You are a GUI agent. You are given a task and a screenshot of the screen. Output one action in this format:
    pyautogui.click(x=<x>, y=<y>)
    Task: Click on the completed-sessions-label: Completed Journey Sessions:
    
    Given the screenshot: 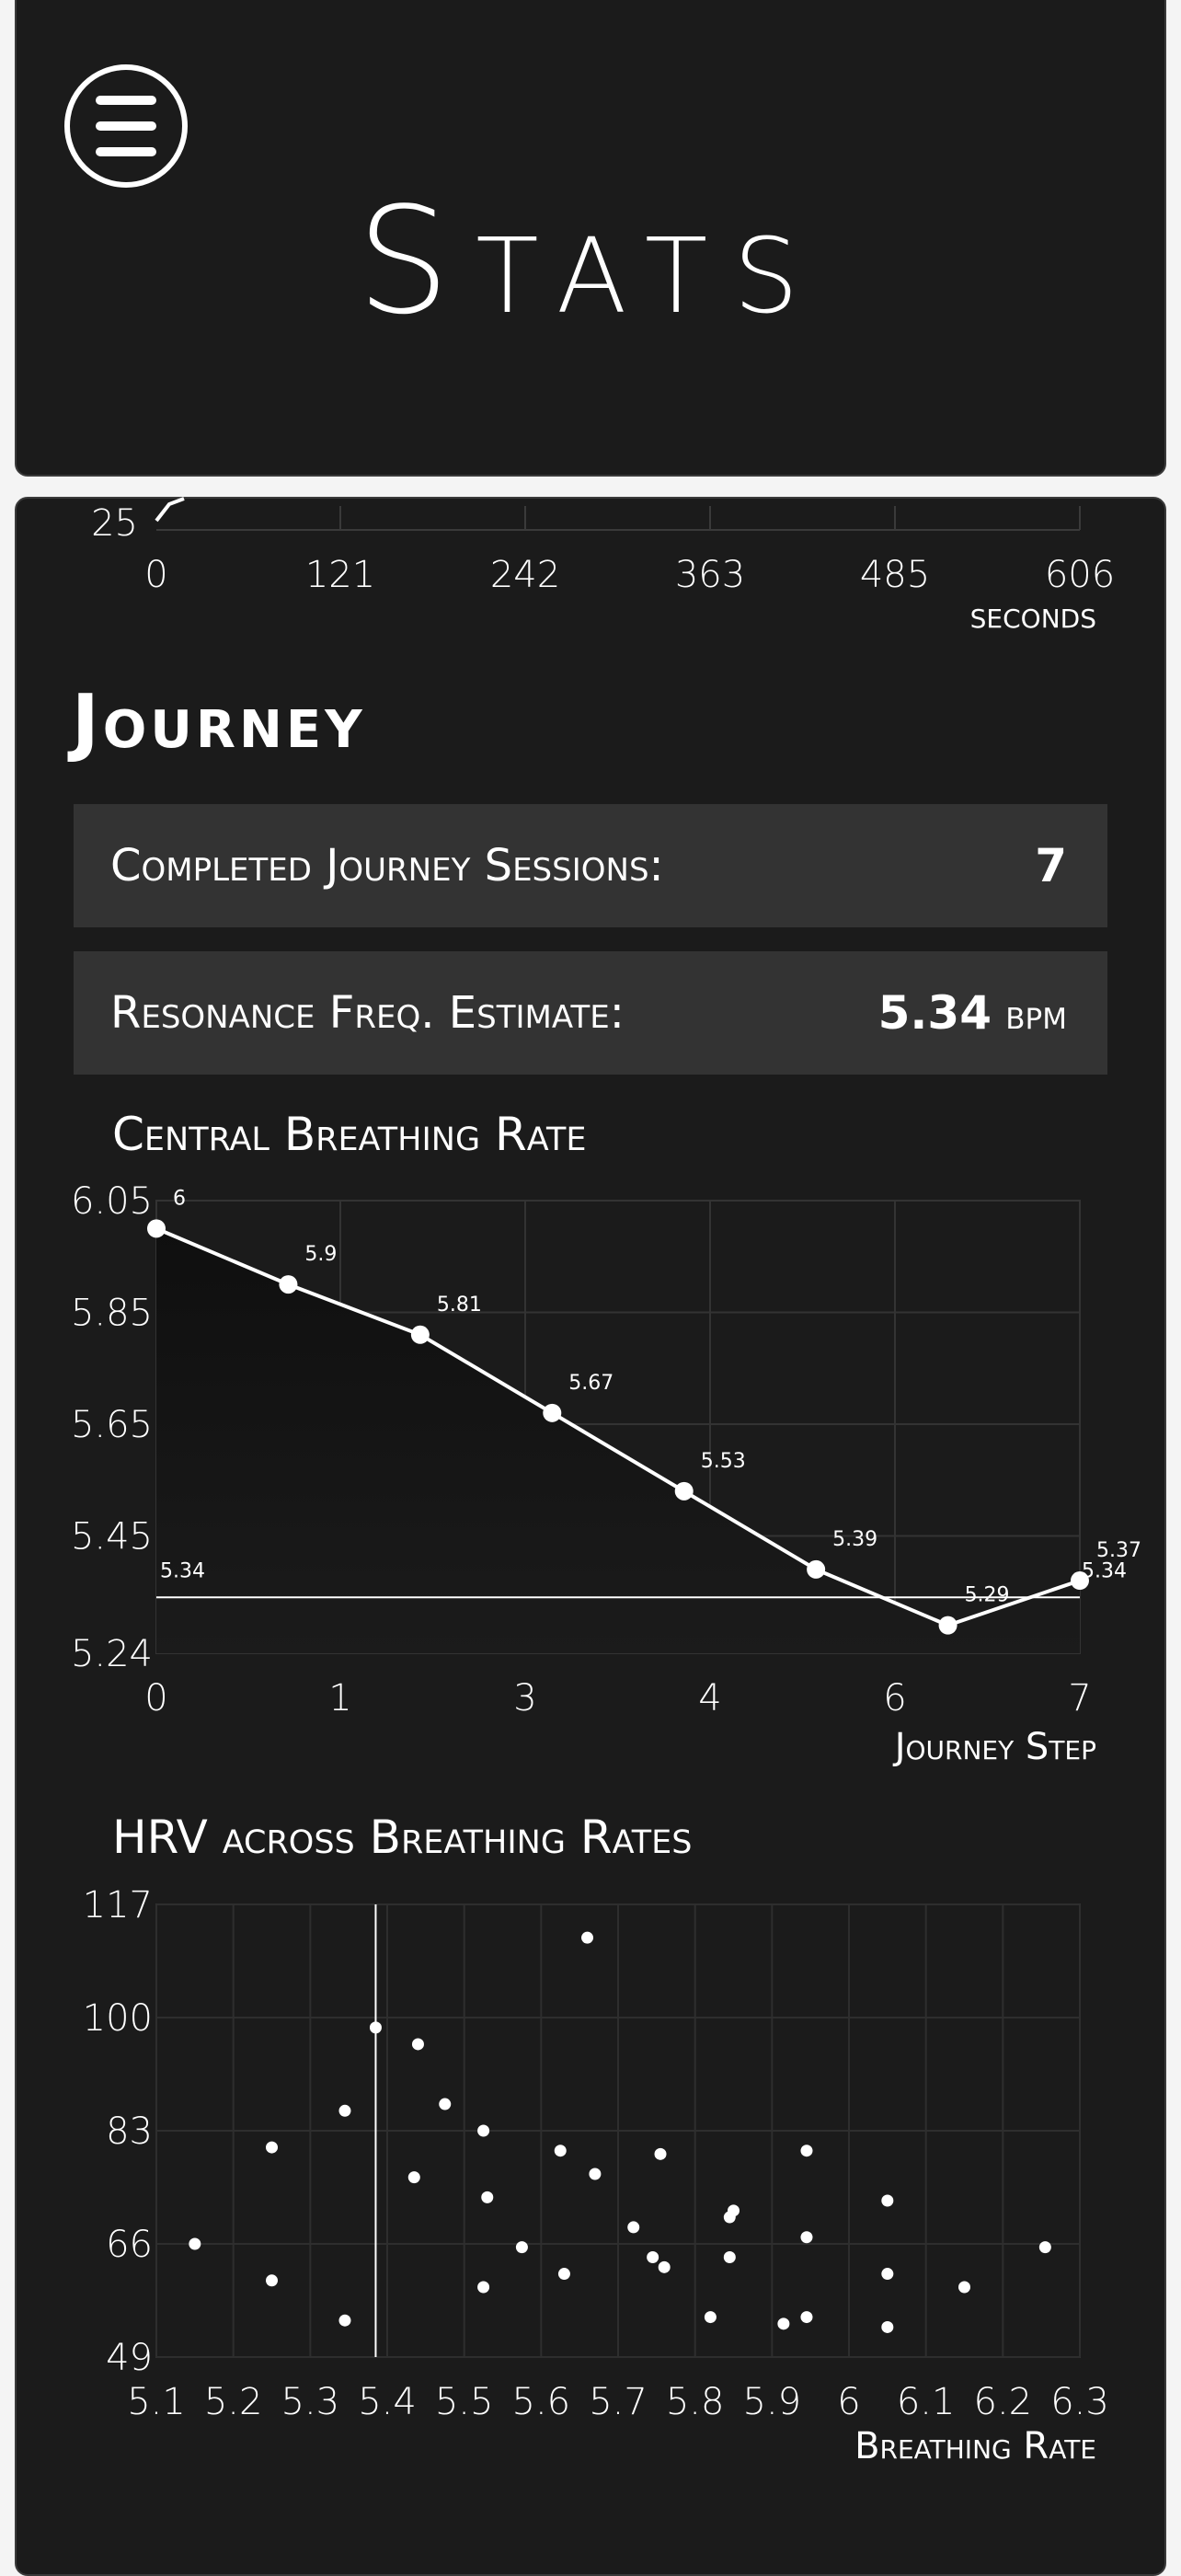 What is the action you would take?
    pyautogui.click(x=387, y=865)
    